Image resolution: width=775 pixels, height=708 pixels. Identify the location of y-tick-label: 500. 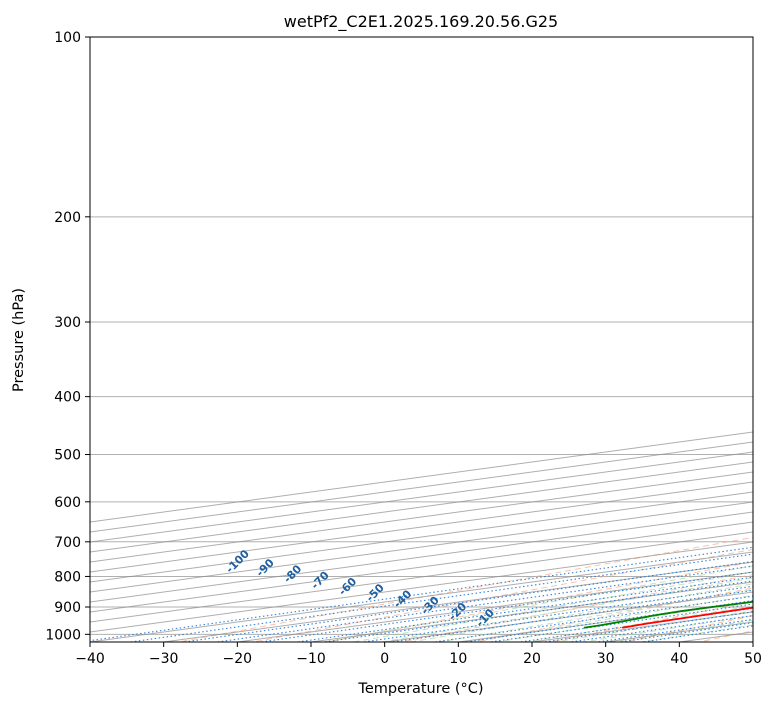
(67, 456).